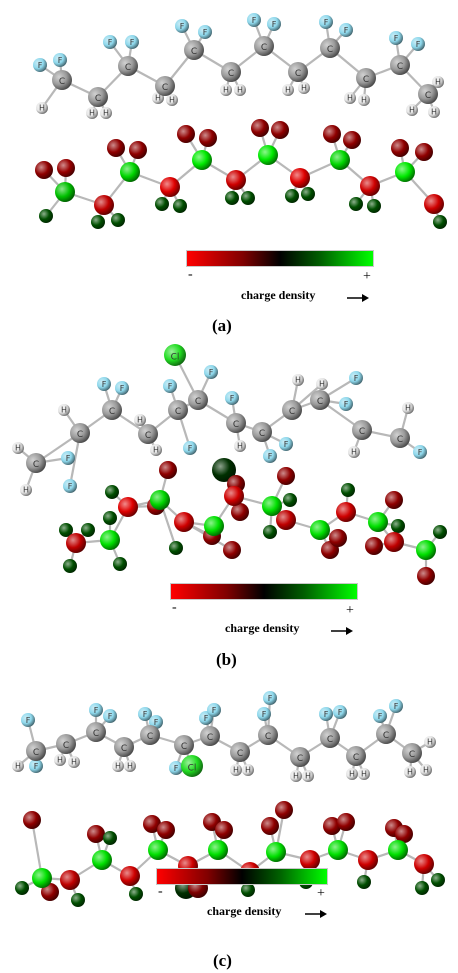  What do you see at coordinates (364, 773) in the screenshot?
I see `c-chain-h-atom-24-label: H` at bounding box center [364, 773].